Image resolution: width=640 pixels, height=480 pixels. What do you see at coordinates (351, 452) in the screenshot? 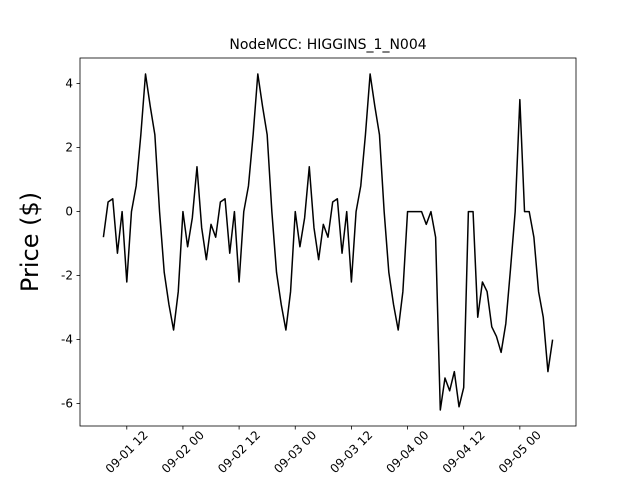
I see `x-tick-label: 09-03 12` at bounding box center [351, 452].